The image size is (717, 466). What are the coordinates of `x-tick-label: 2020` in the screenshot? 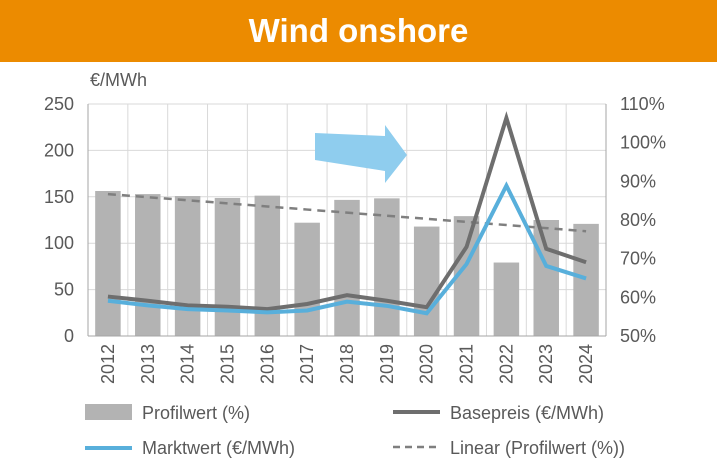 It's located at (427, 364).